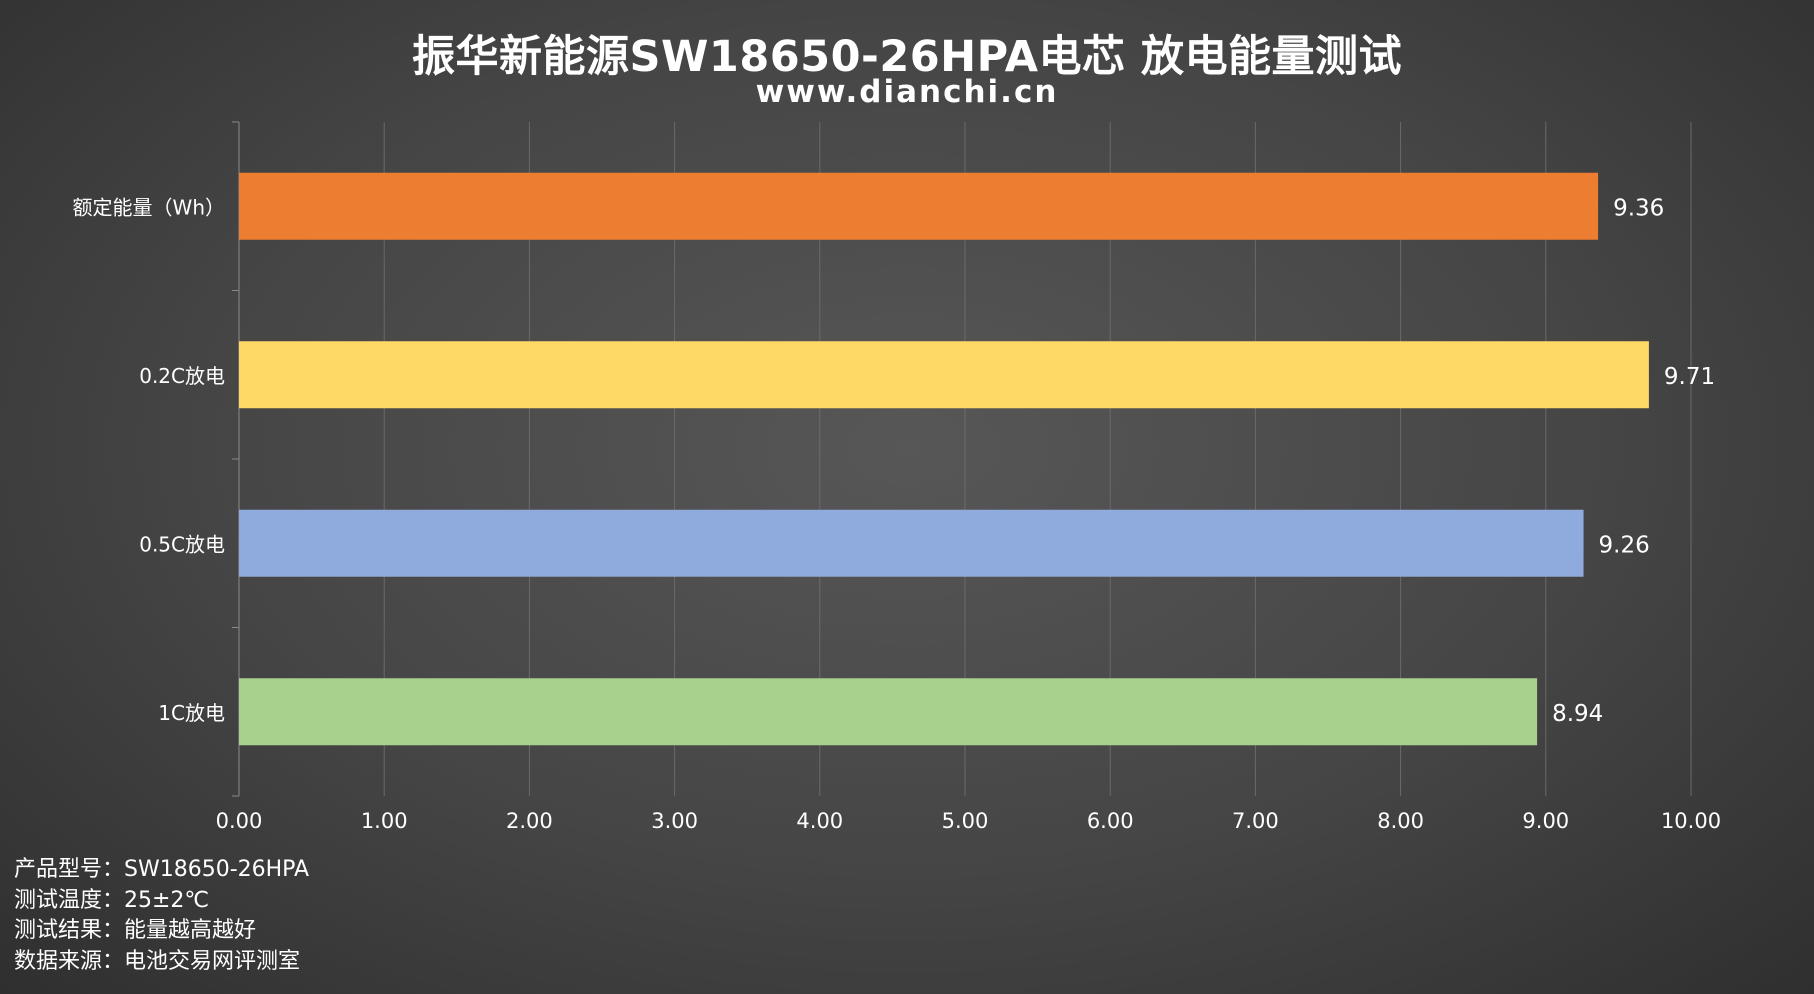 The height and width of the screenshot is (994, 1814). I want to click on x-tick-label: 5.00, so click(965, 821).